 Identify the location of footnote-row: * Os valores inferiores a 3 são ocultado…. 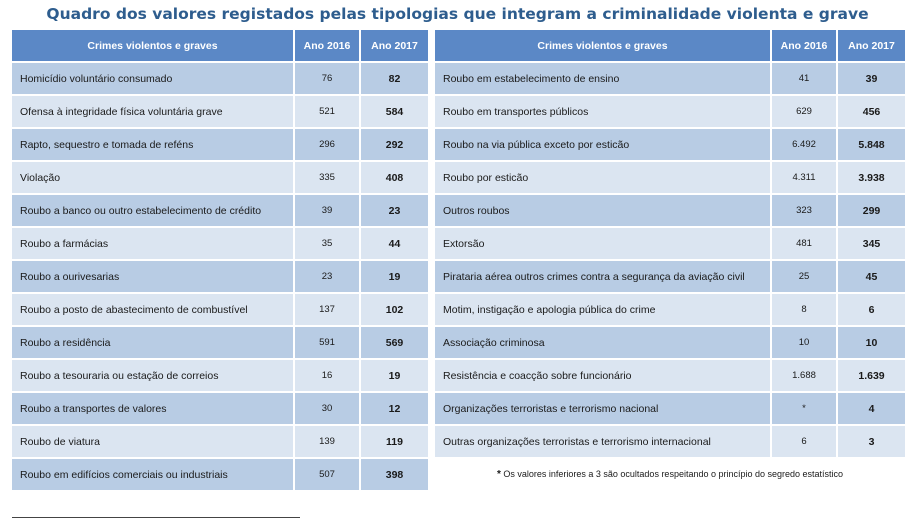
(671, 475).